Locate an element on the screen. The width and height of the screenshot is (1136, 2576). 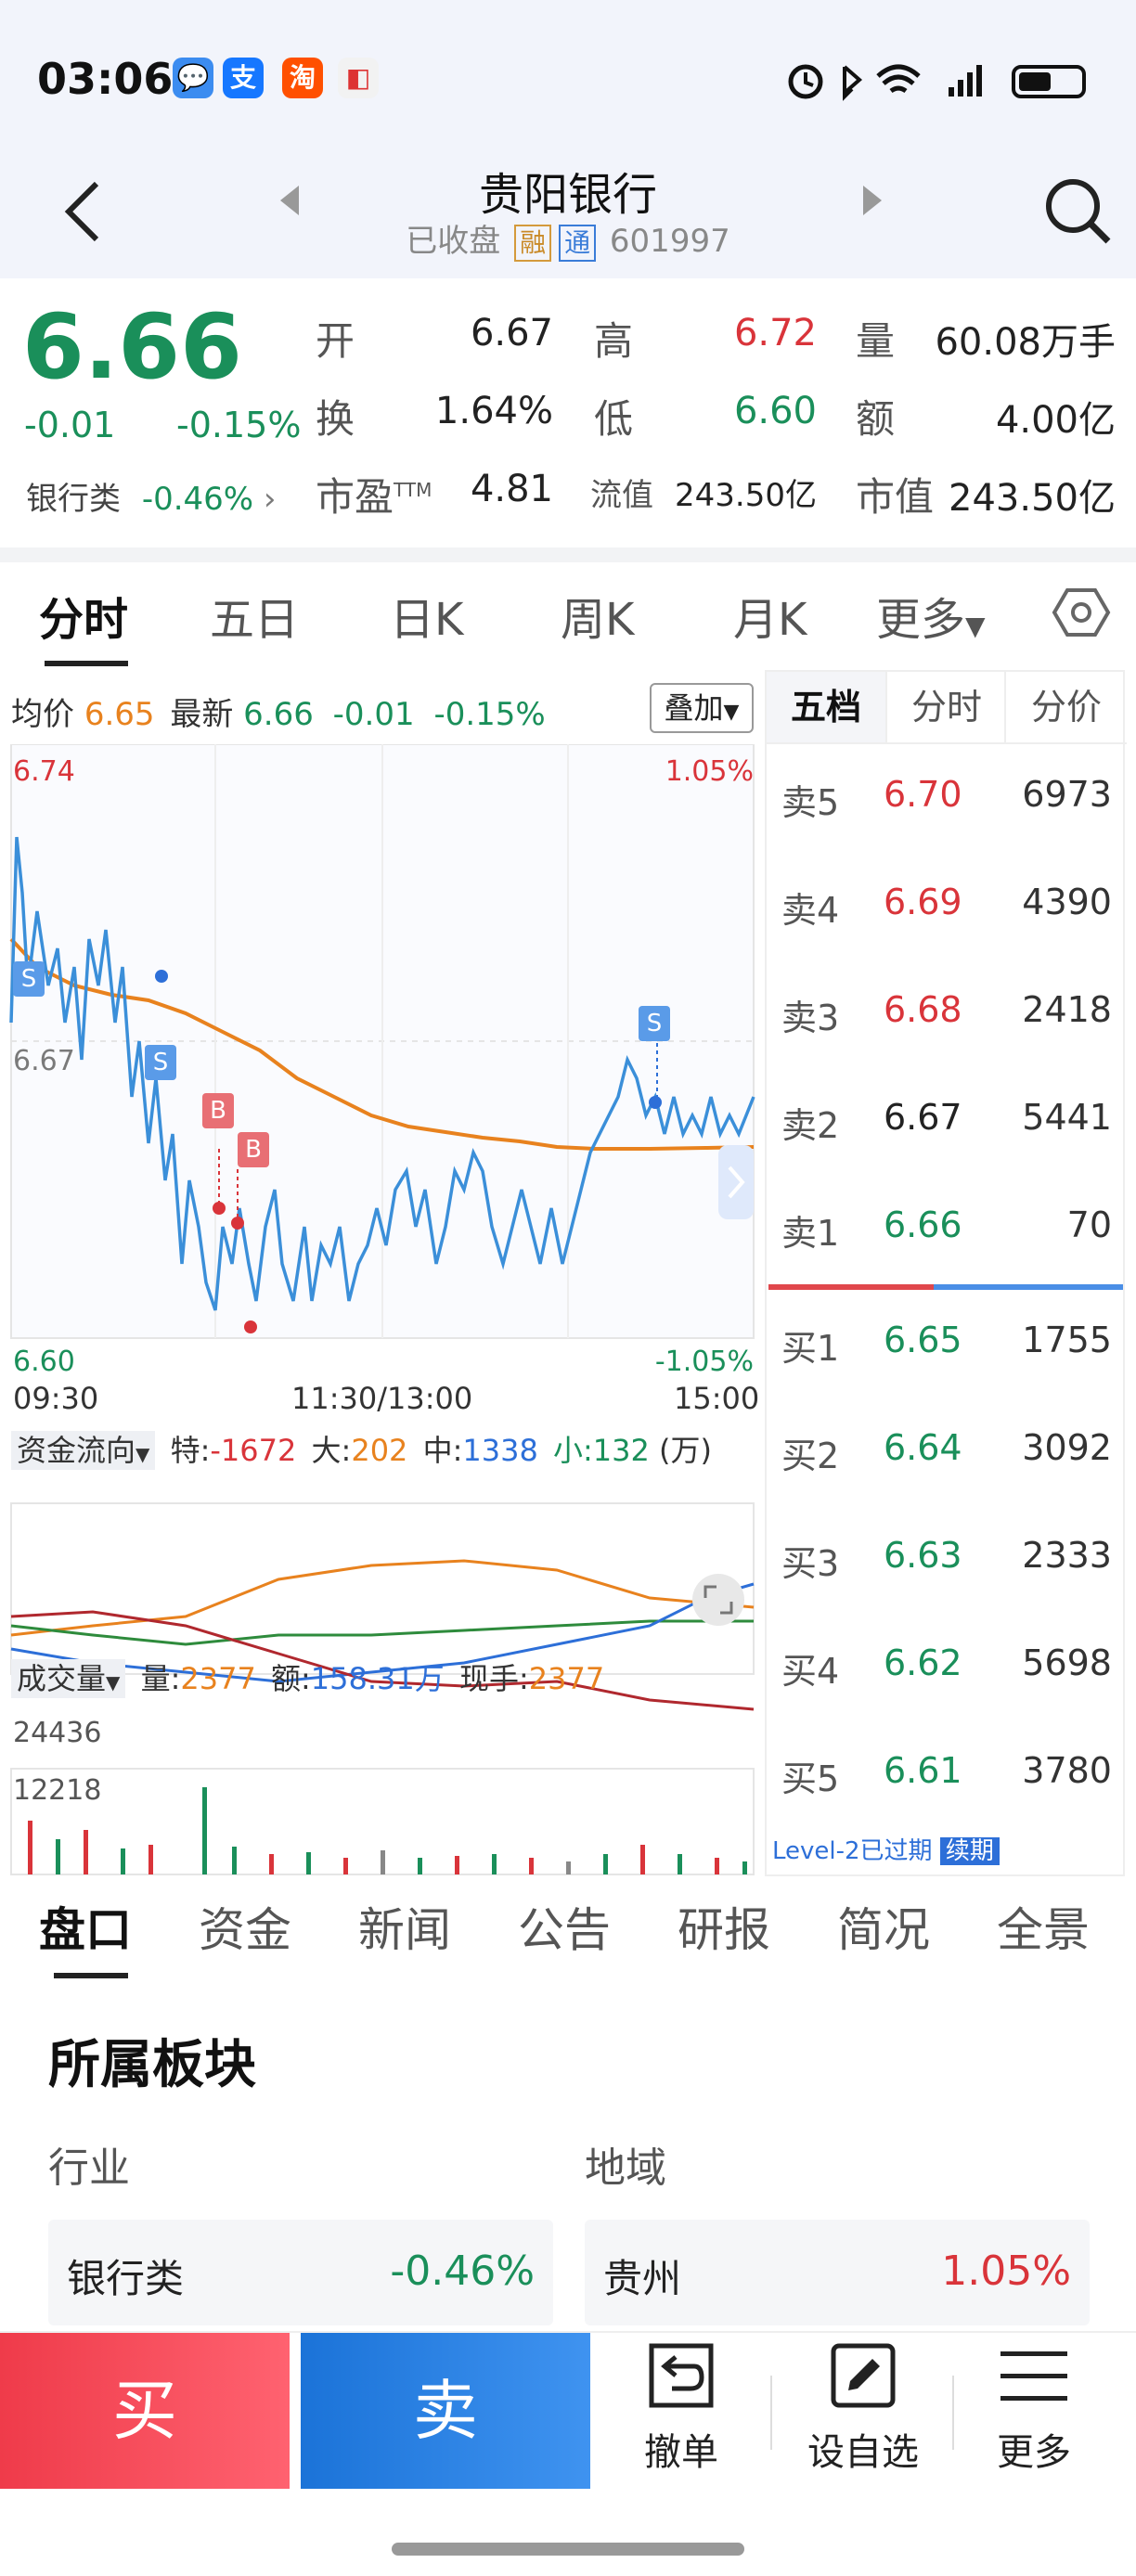
tab-overview: 全景 is located at coordinates (1043, 1930).